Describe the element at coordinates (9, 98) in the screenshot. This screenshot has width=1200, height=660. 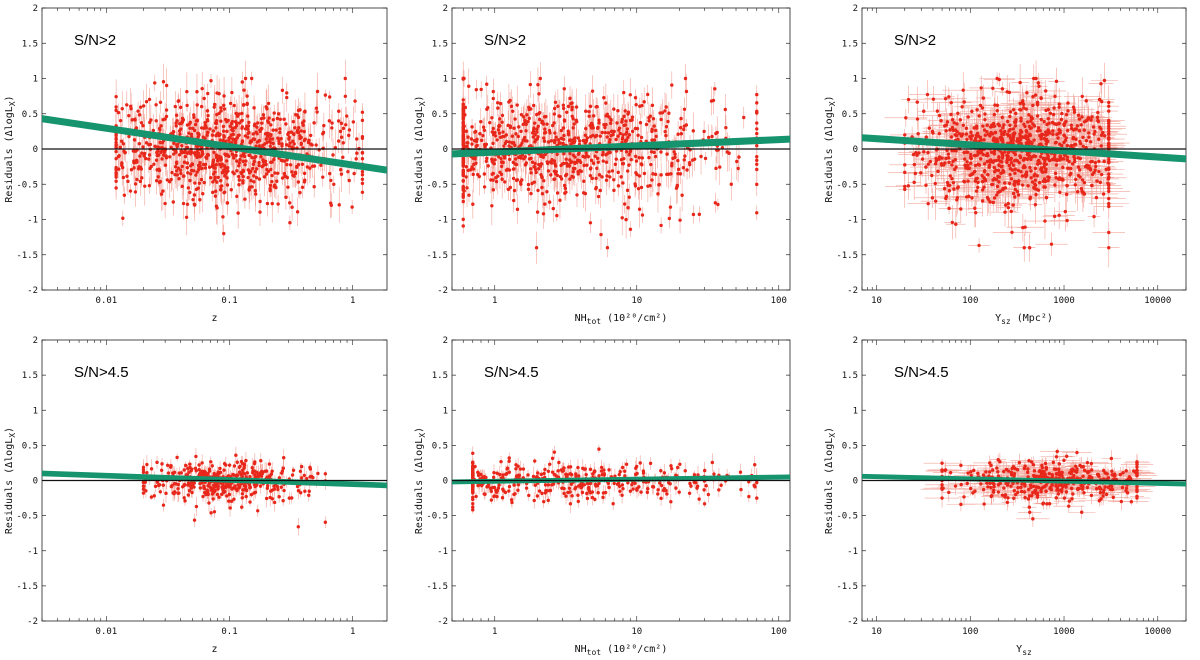
I see `y-axis-label-tail: )` at that location.